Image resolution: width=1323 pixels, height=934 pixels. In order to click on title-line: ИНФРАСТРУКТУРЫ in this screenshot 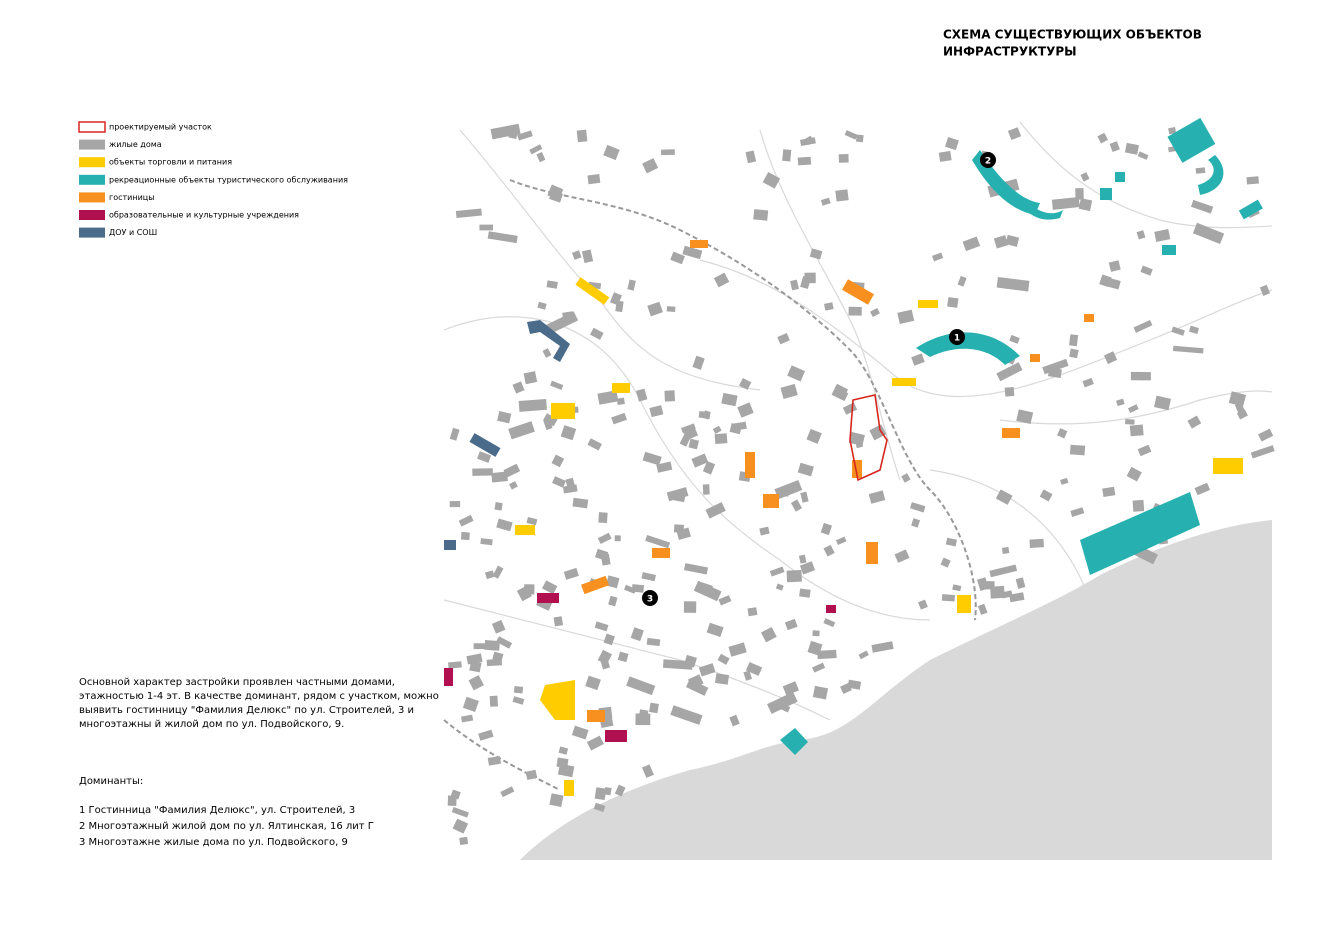, I will do `click(1010, 52)`.